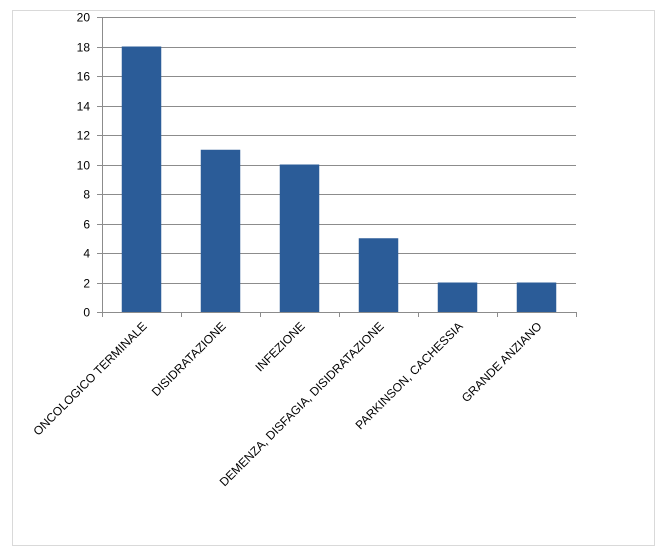 This screenshot has width=667, height=559. Describe the element at coordinates (86, 254) in the screenshot. I see `y-tick-label: 4` at that location.